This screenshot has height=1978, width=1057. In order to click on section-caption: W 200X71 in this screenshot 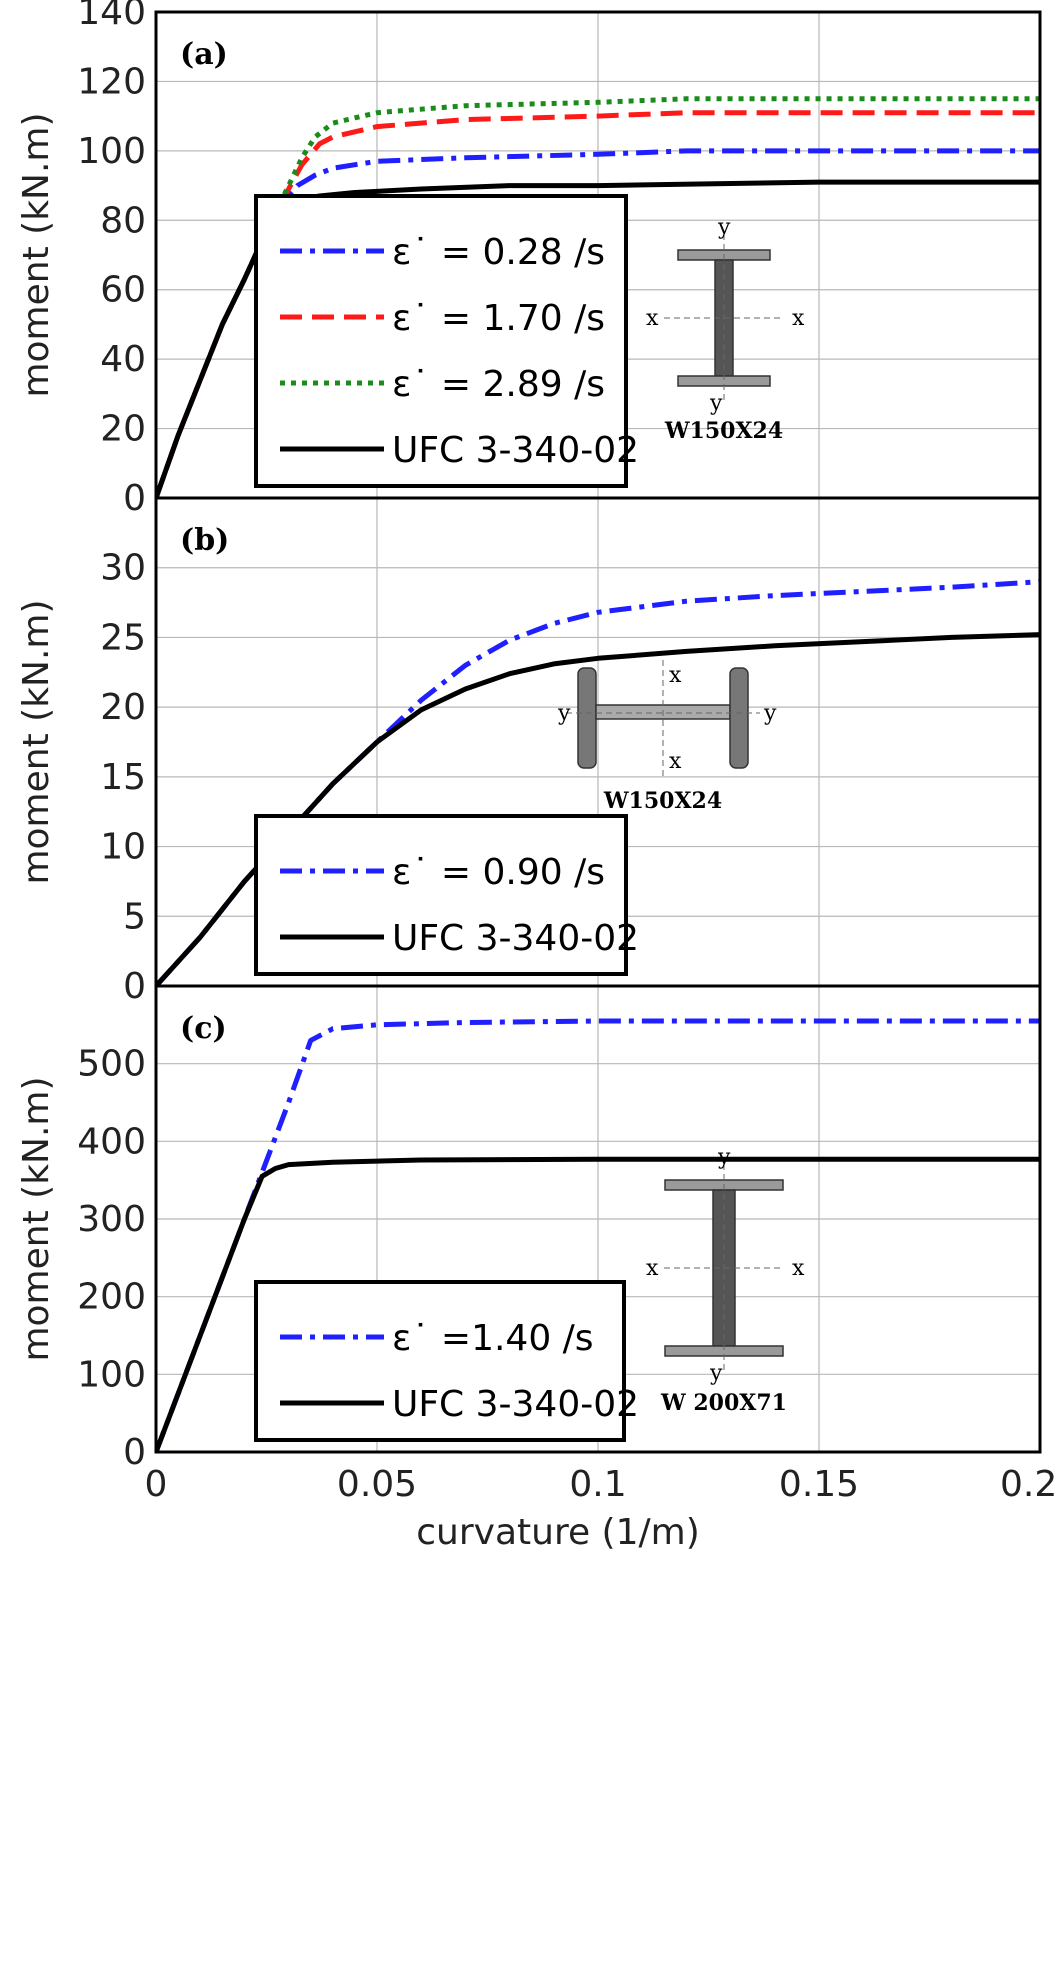, I will do `click(723, 1403)`.